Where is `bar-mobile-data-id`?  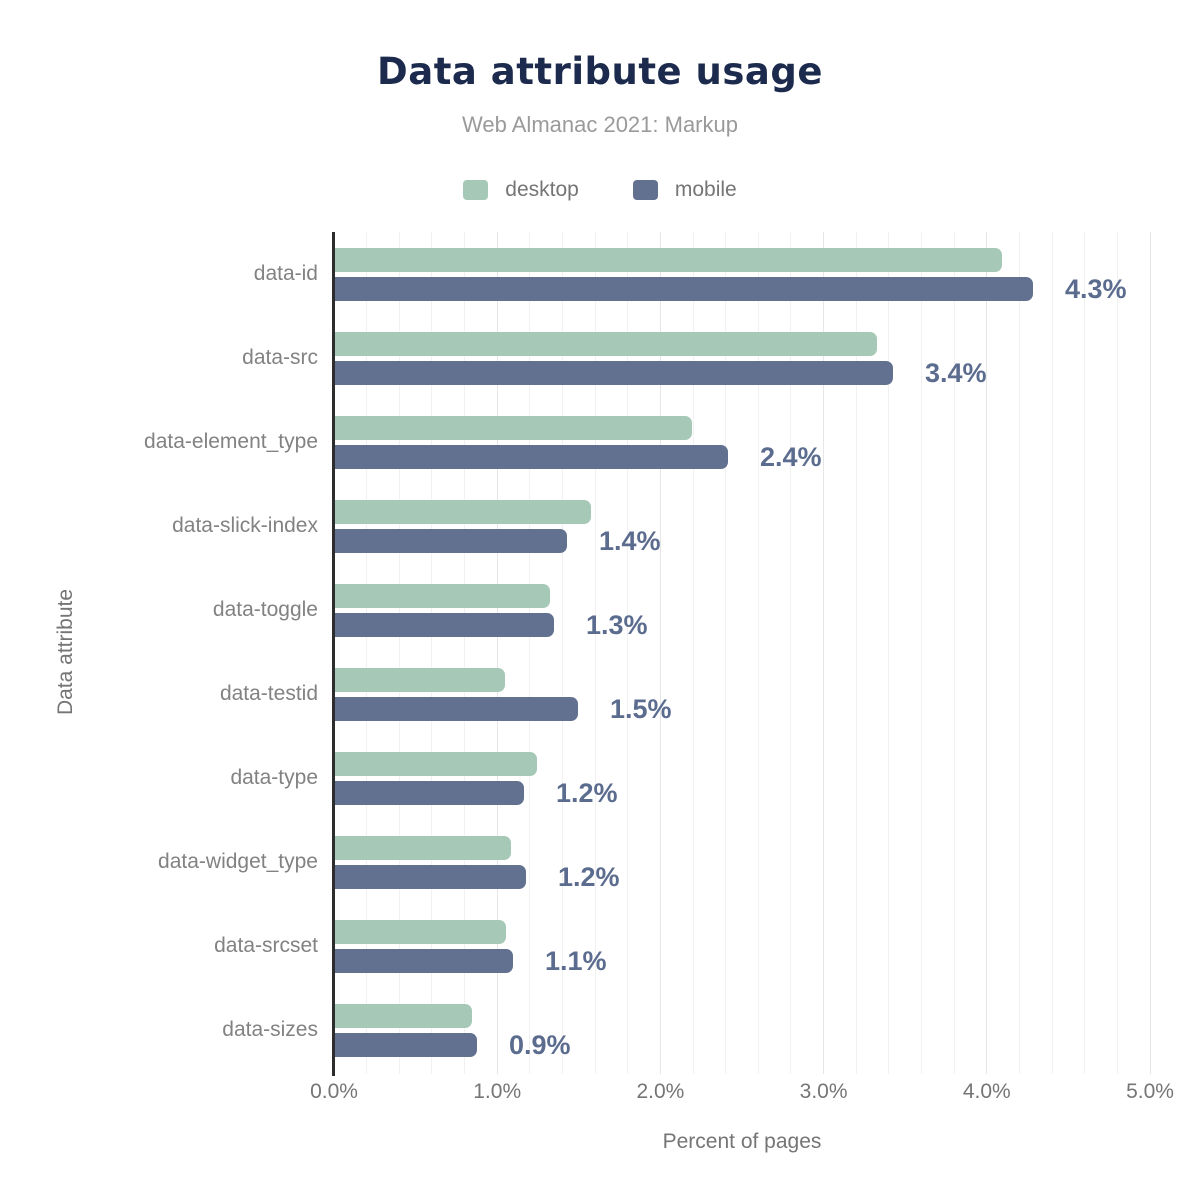 bar-mobile-data-id is located at coordinates (684, 289).